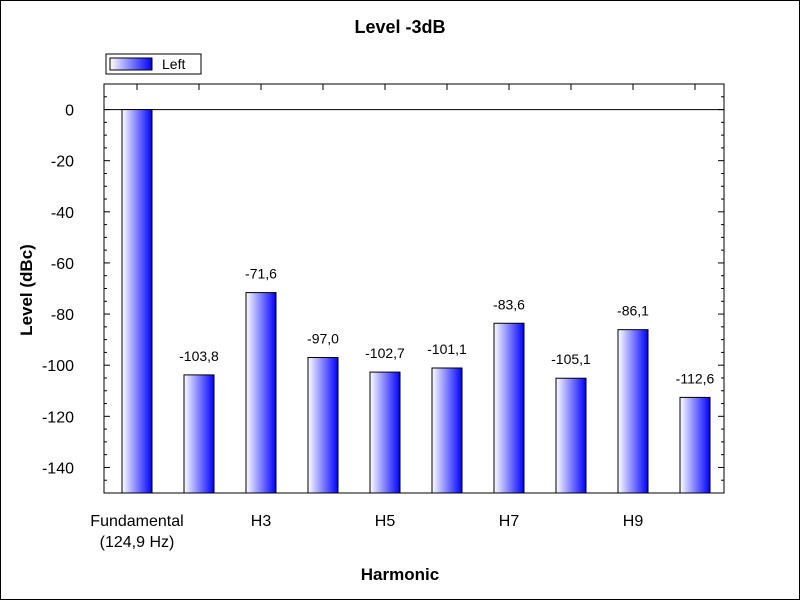 The width and height of the screenshot is (800, 600). What do you see at coordinates (58, 366) in the screenshot?
I see `y-tick-label: -100` at bounding box center [58, 366].